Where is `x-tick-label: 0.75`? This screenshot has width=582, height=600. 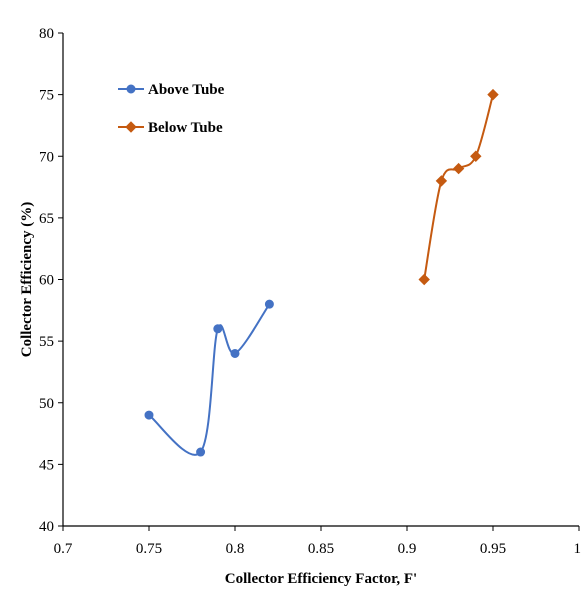
x-tick-label: 0.75 is located at coordinates (149, 549).